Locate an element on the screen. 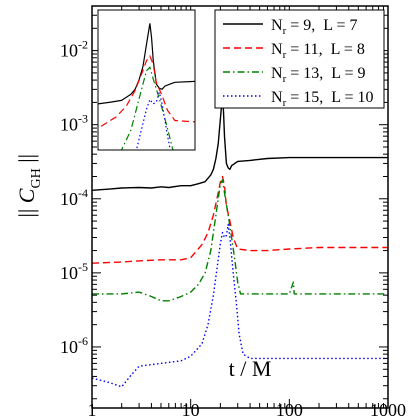 The height and width of the screenshot is (418, 415). legend-entry-label: Nr = 11, L = 8 is located at coordinates (318, 51).